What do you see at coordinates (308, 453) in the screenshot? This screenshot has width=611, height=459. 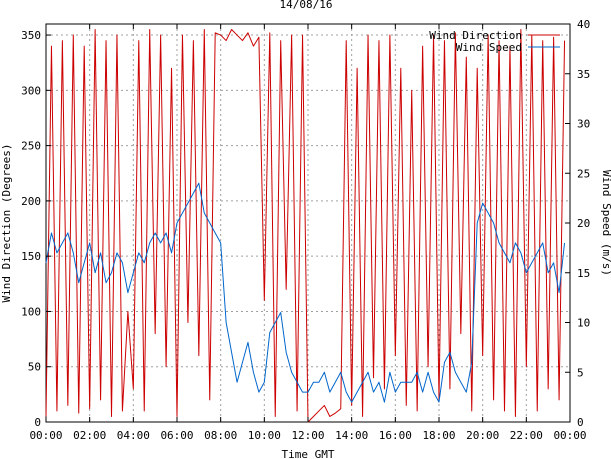 I see `x-axis-label: Time GMT` at bounding box center [308, 453].